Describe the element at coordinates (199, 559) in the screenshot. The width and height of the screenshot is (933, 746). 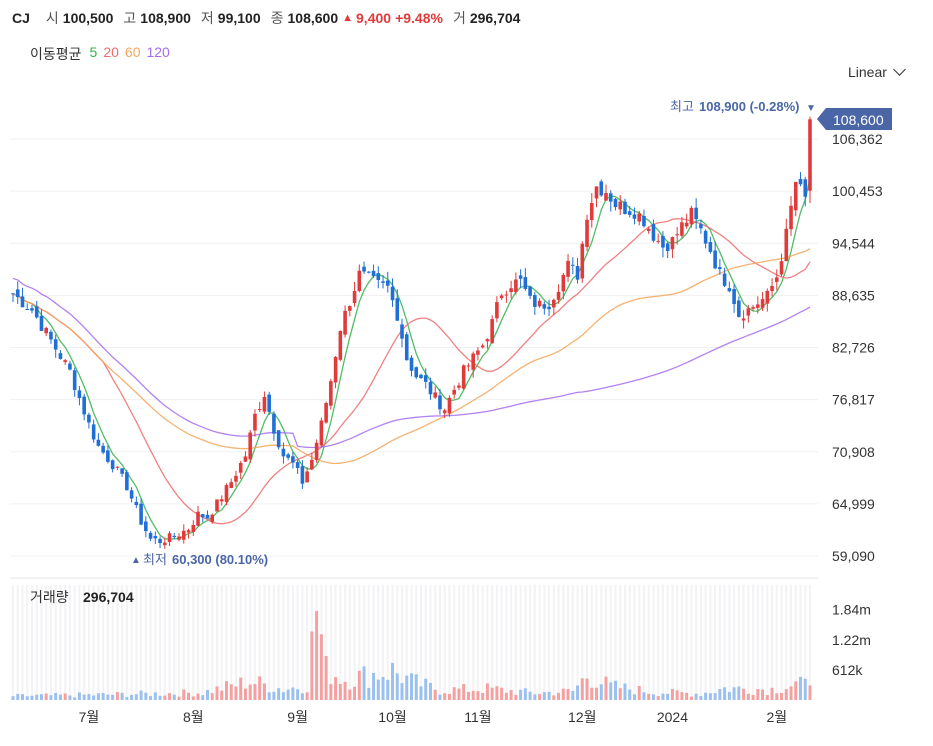
I see `low-annotation: ▲ 최저 60,300 (80.10%)` at that location.